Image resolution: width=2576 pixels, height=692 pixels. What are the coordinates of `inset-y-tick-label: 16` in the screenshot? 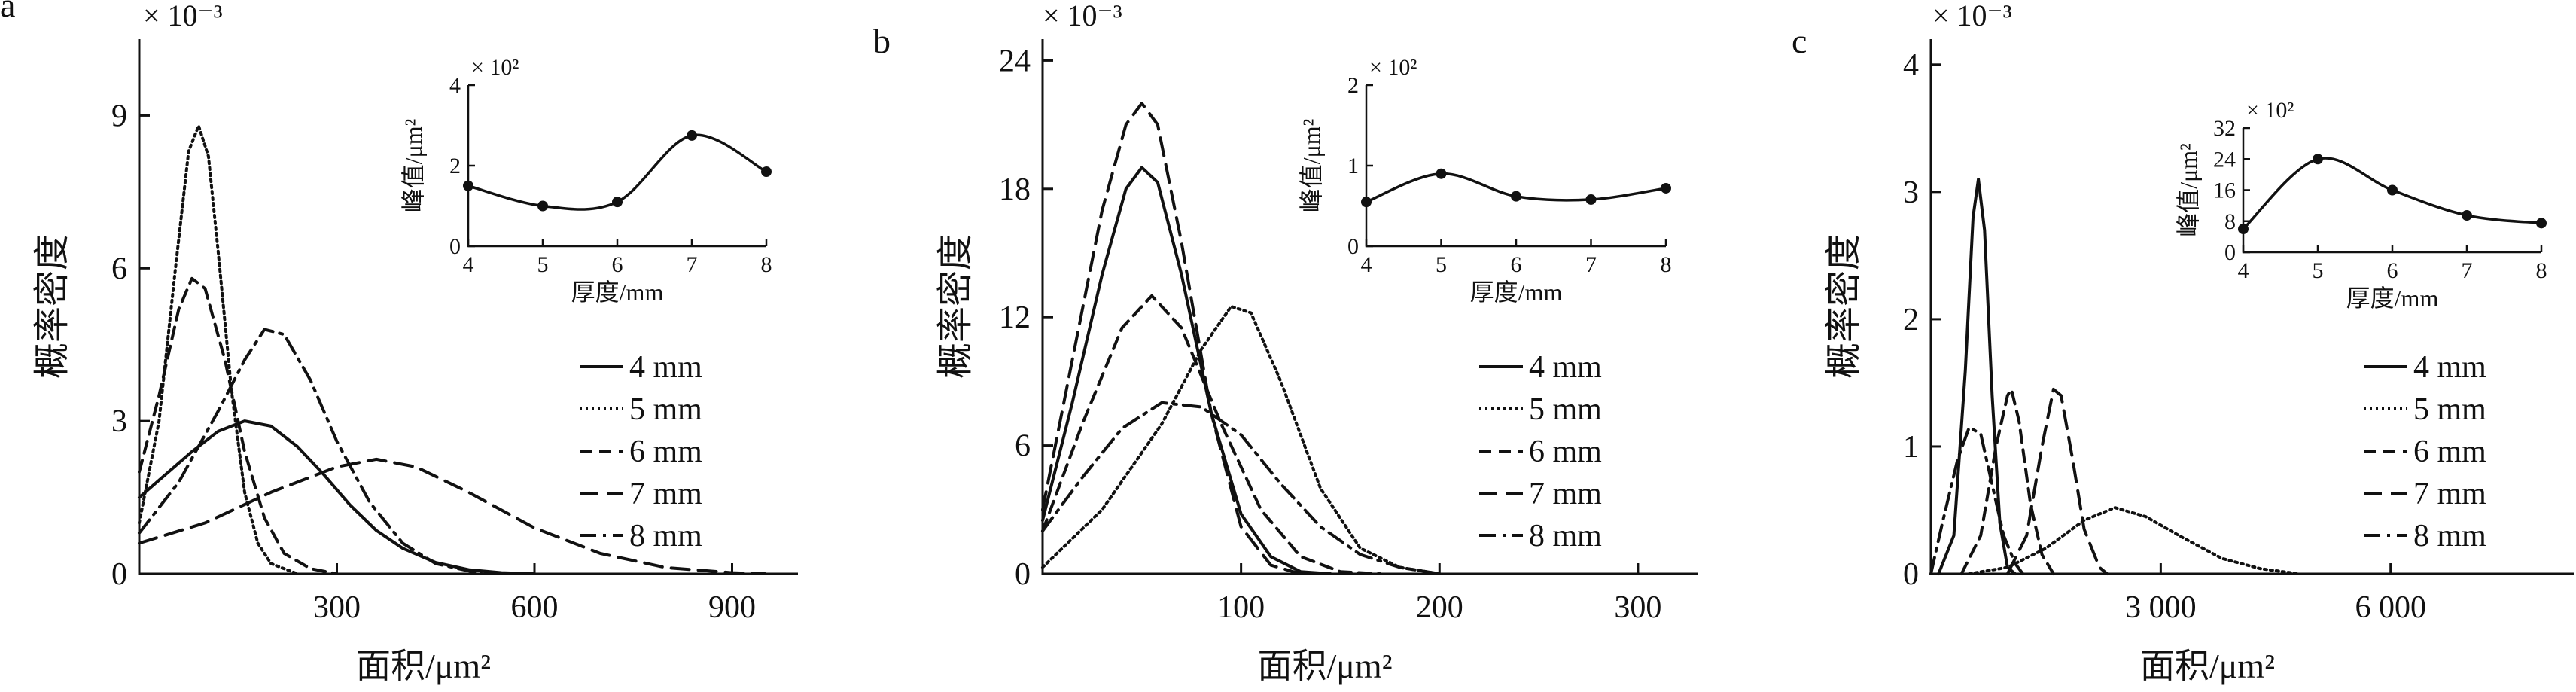 It's located at (2224, 190).